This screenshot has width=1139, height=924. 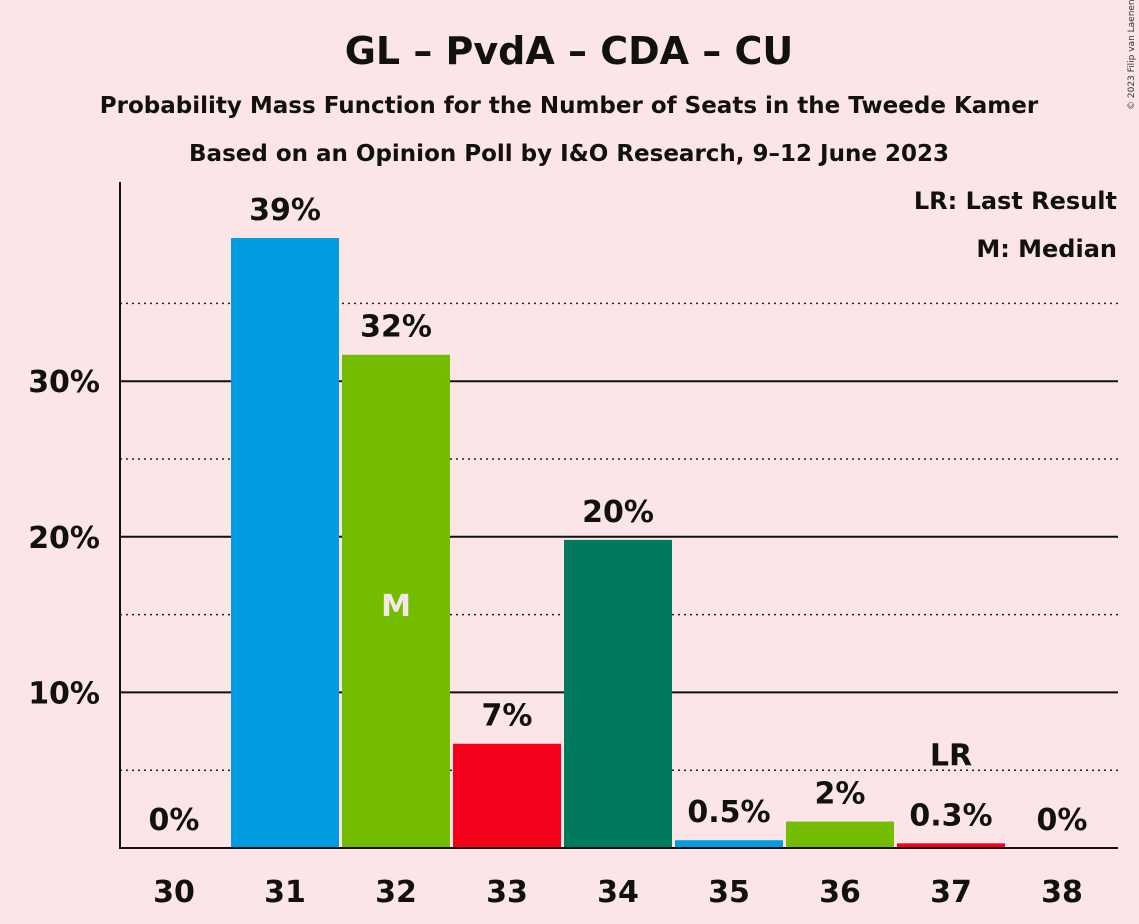 I want to click on data-label-31: 39%, so click(x=285, y=210).